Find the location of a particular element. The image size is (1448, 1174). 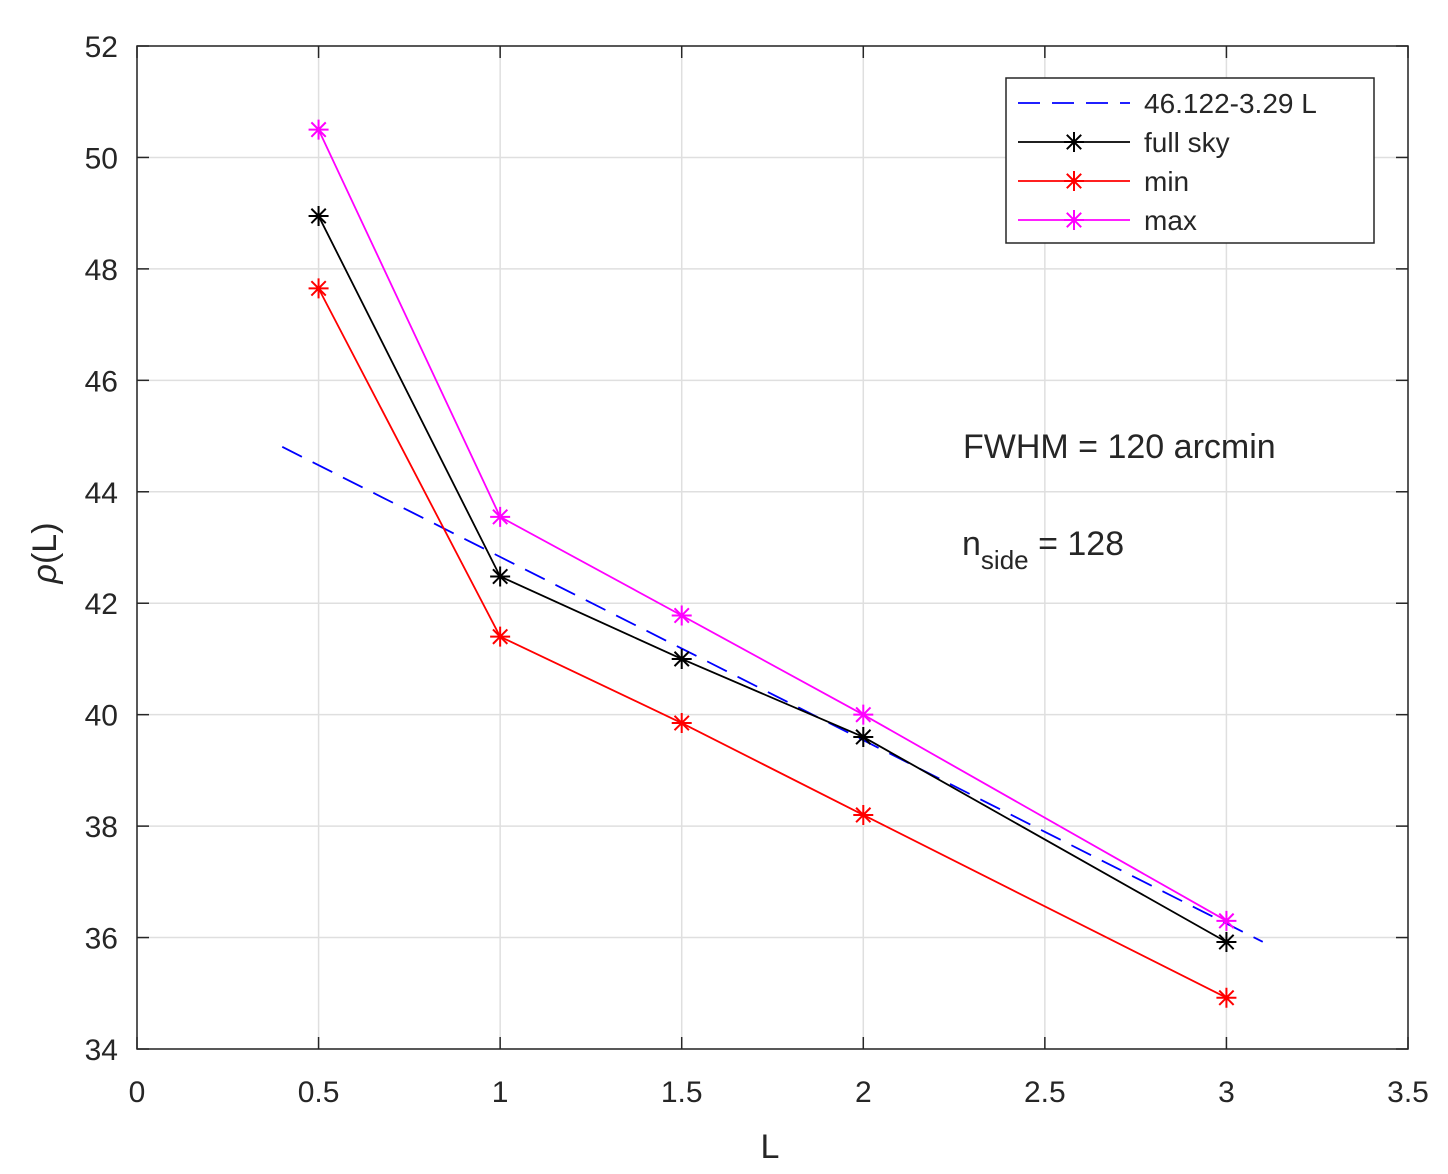

y-tick-label: 40 is located at coordinates (101, 716).